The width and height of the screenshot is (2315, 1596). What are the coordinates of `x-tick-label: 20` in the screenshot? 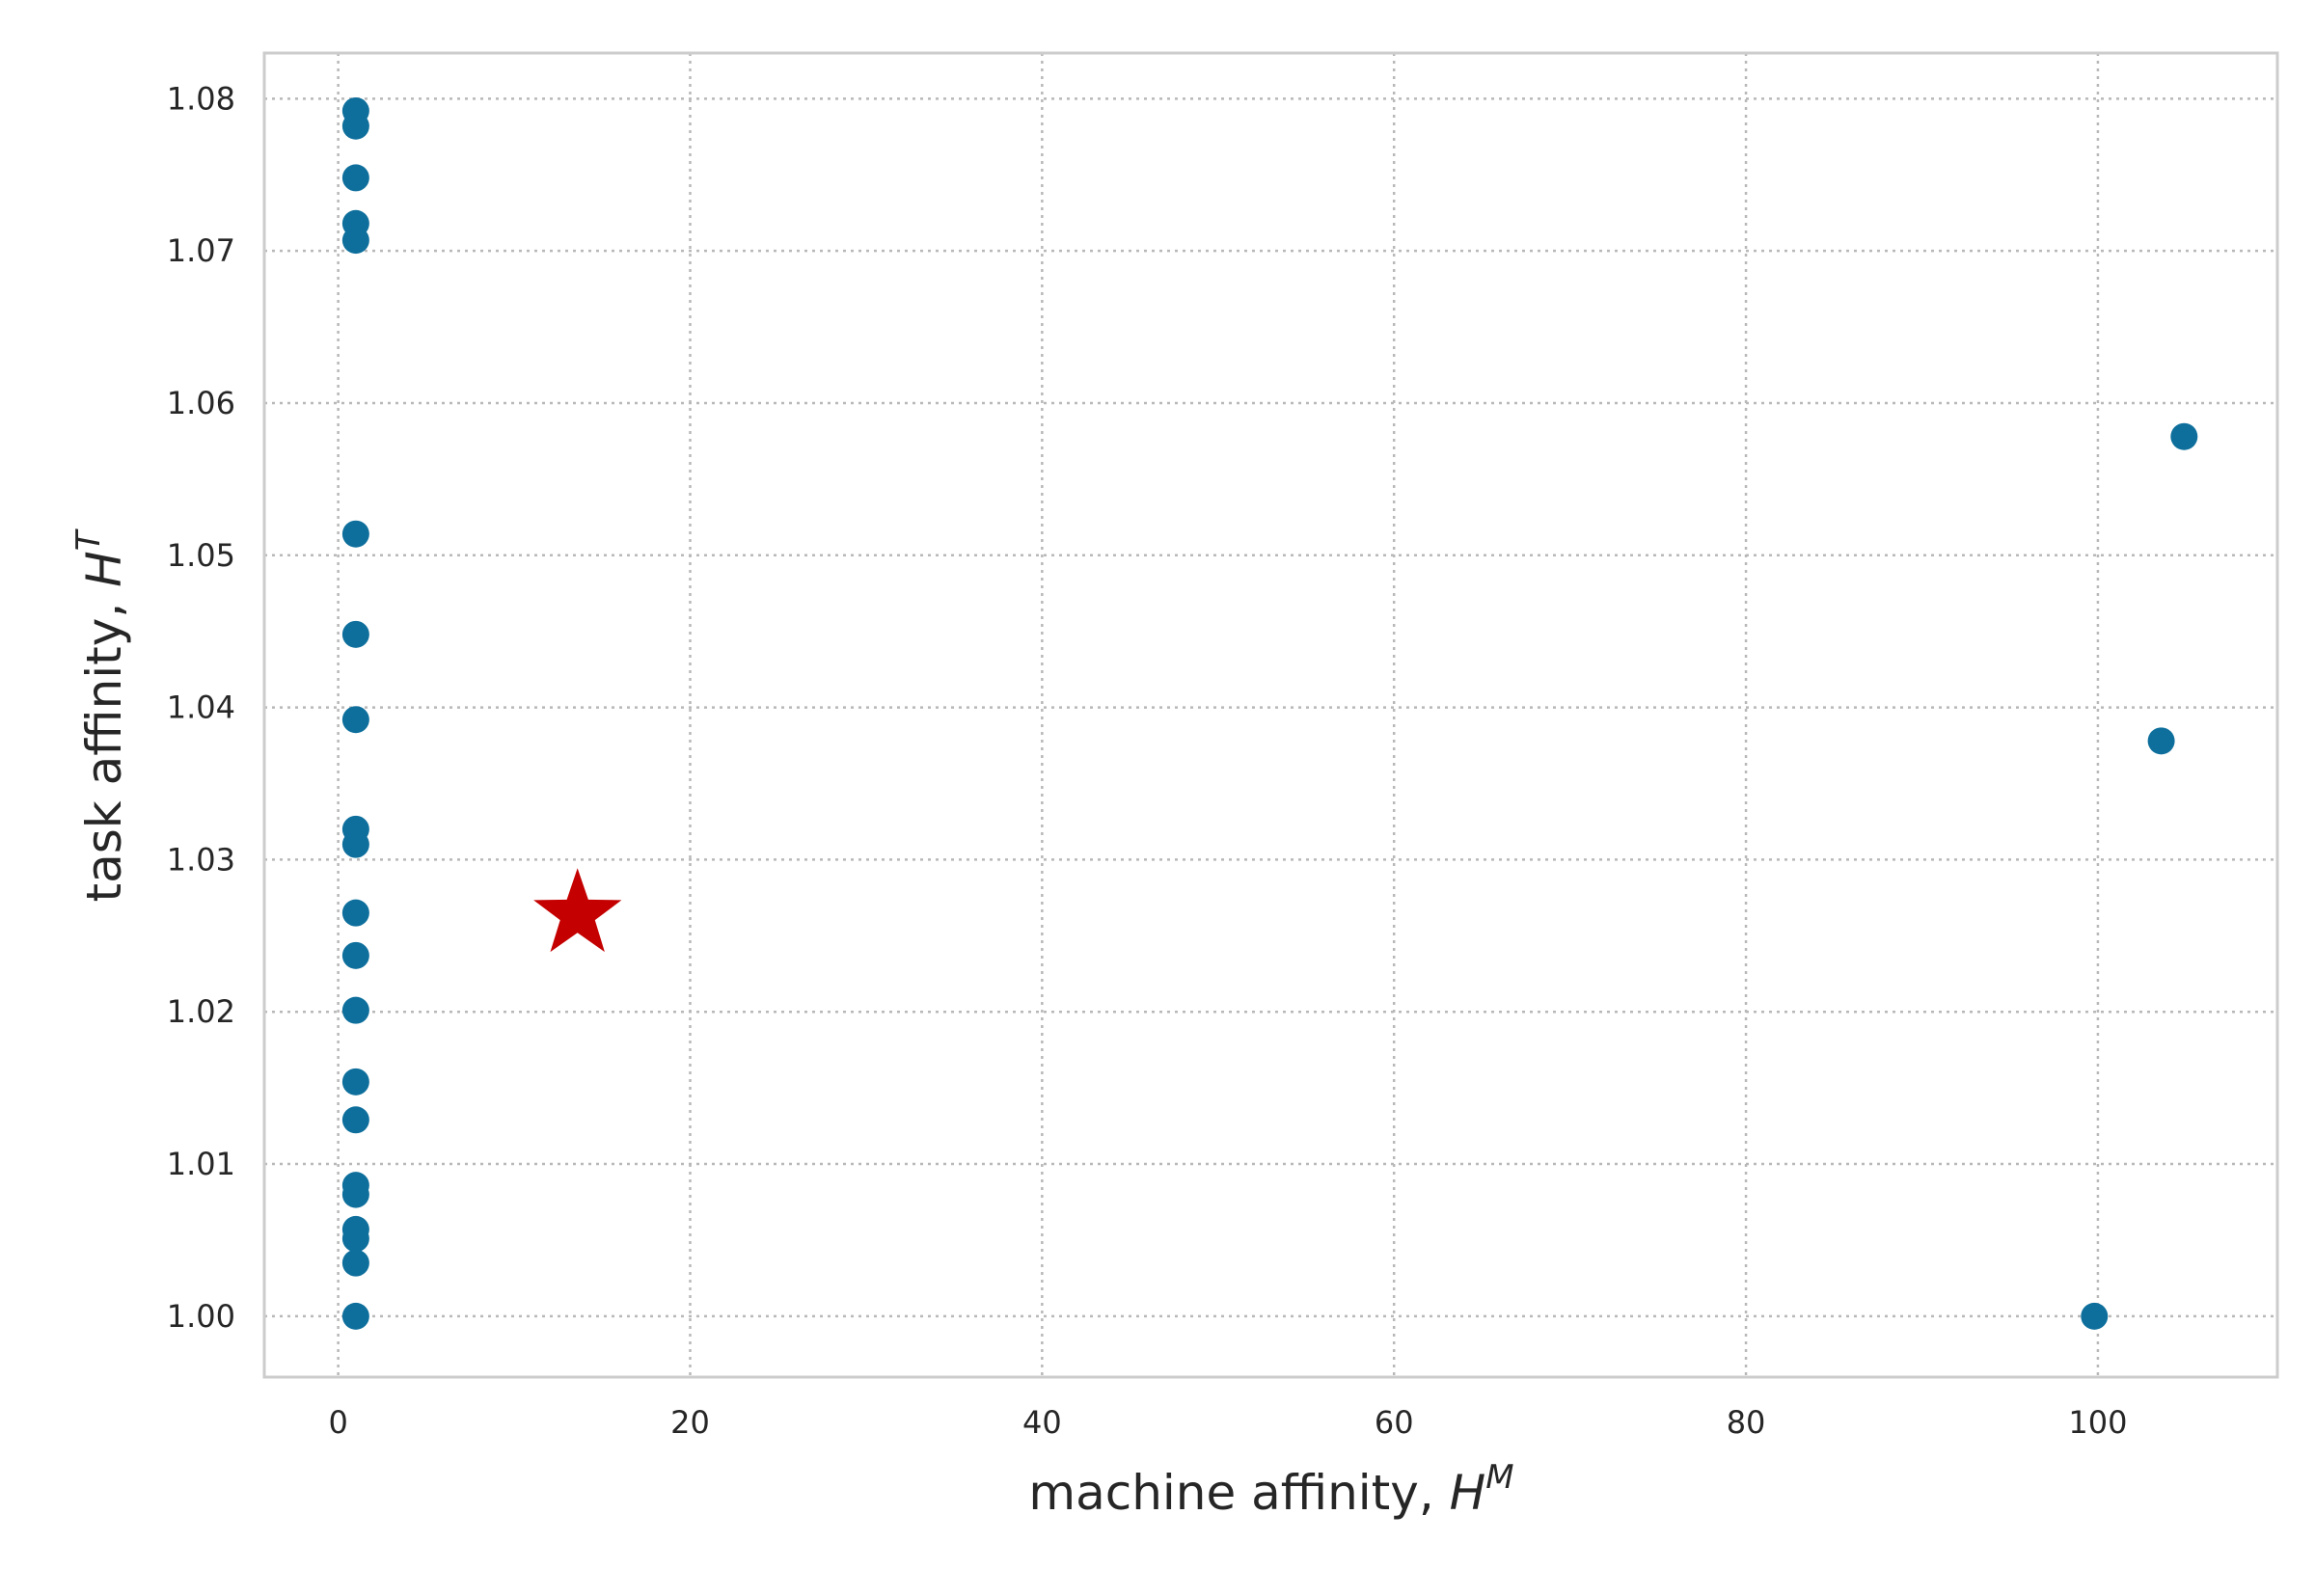 It's located at (690, 1423).